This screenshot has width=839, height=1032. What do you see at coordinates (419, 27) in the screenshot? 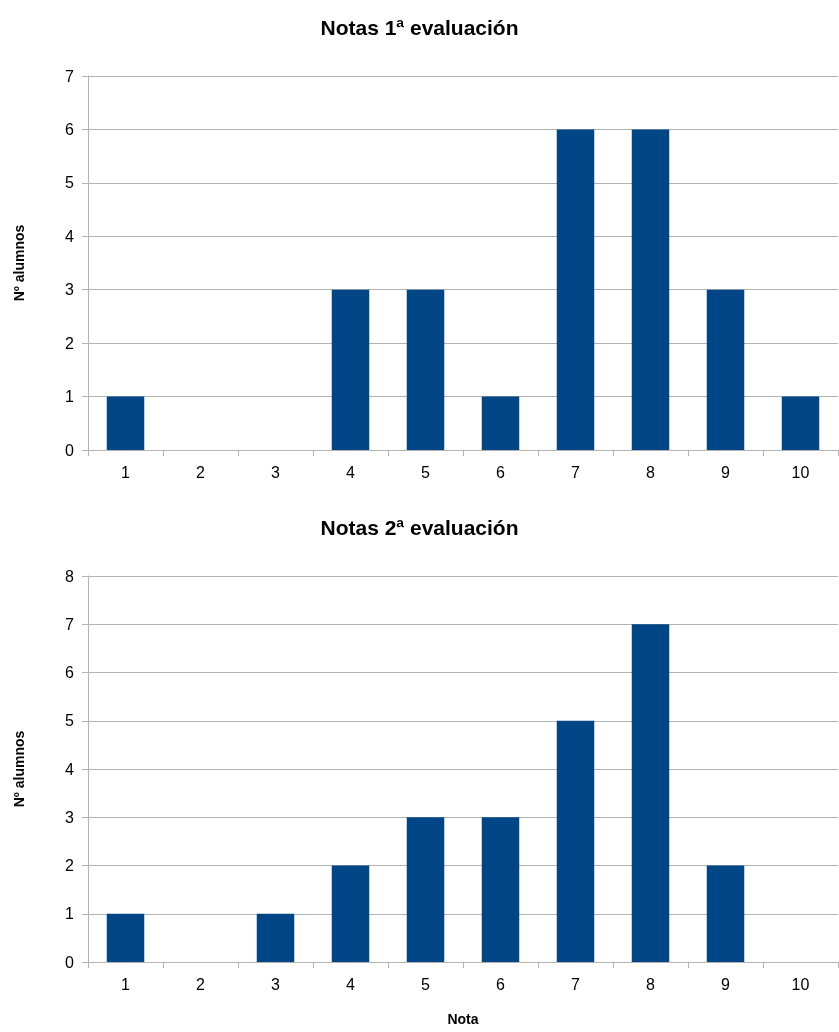
I see `chart-title: Notas 1ª evaluación` at bounding box center [419, 27].